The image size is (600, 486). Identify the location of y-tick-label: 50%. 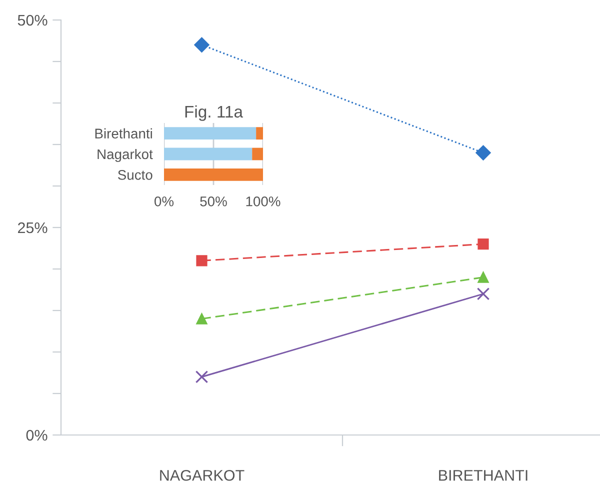
(33, 20).